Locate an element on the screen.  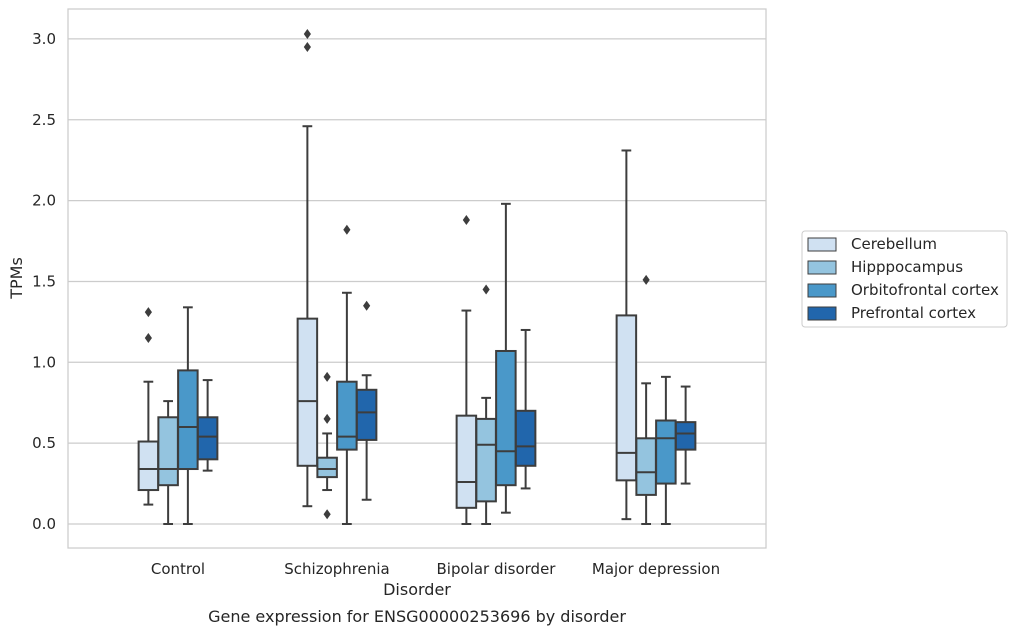
legend-label: Hipppocampus is located at coordinates (907, 267).